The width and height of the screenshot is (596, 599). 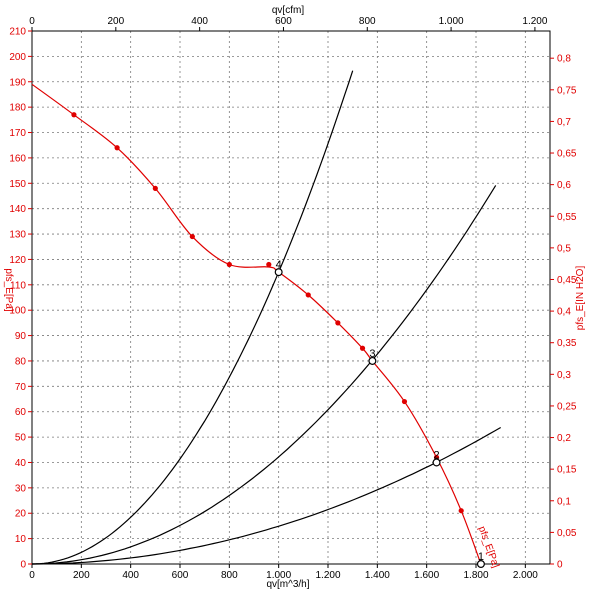 I want to click on operating-point-label: 3, so click(x=372, y=354).